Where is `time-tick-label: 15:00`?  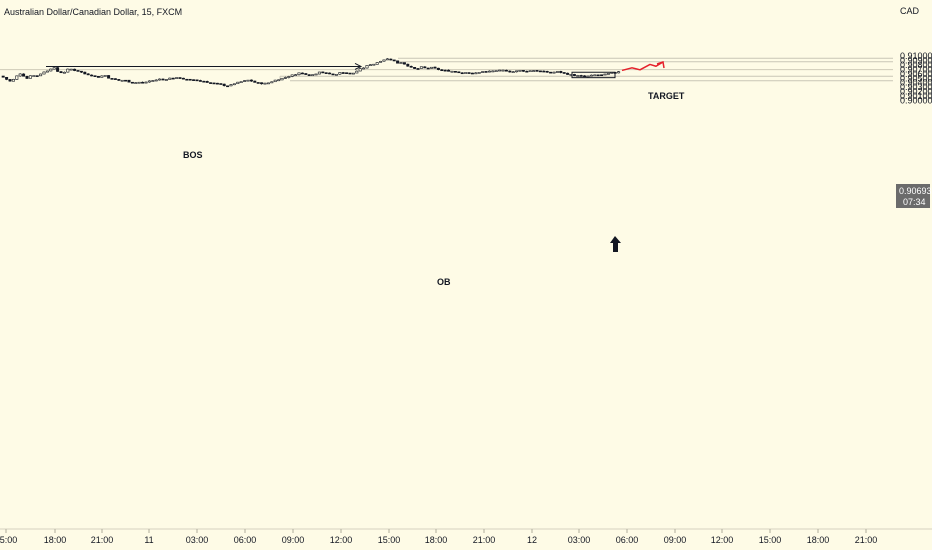
time-tick-label: 15:00 is located at coordinates (8, 540).